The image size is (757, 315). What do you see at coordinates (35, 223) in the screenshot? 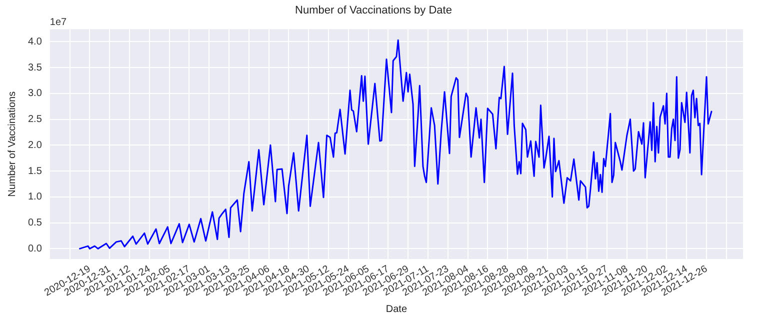
I see `y-tick-label: 0.5` at bounding box center [35, 223].